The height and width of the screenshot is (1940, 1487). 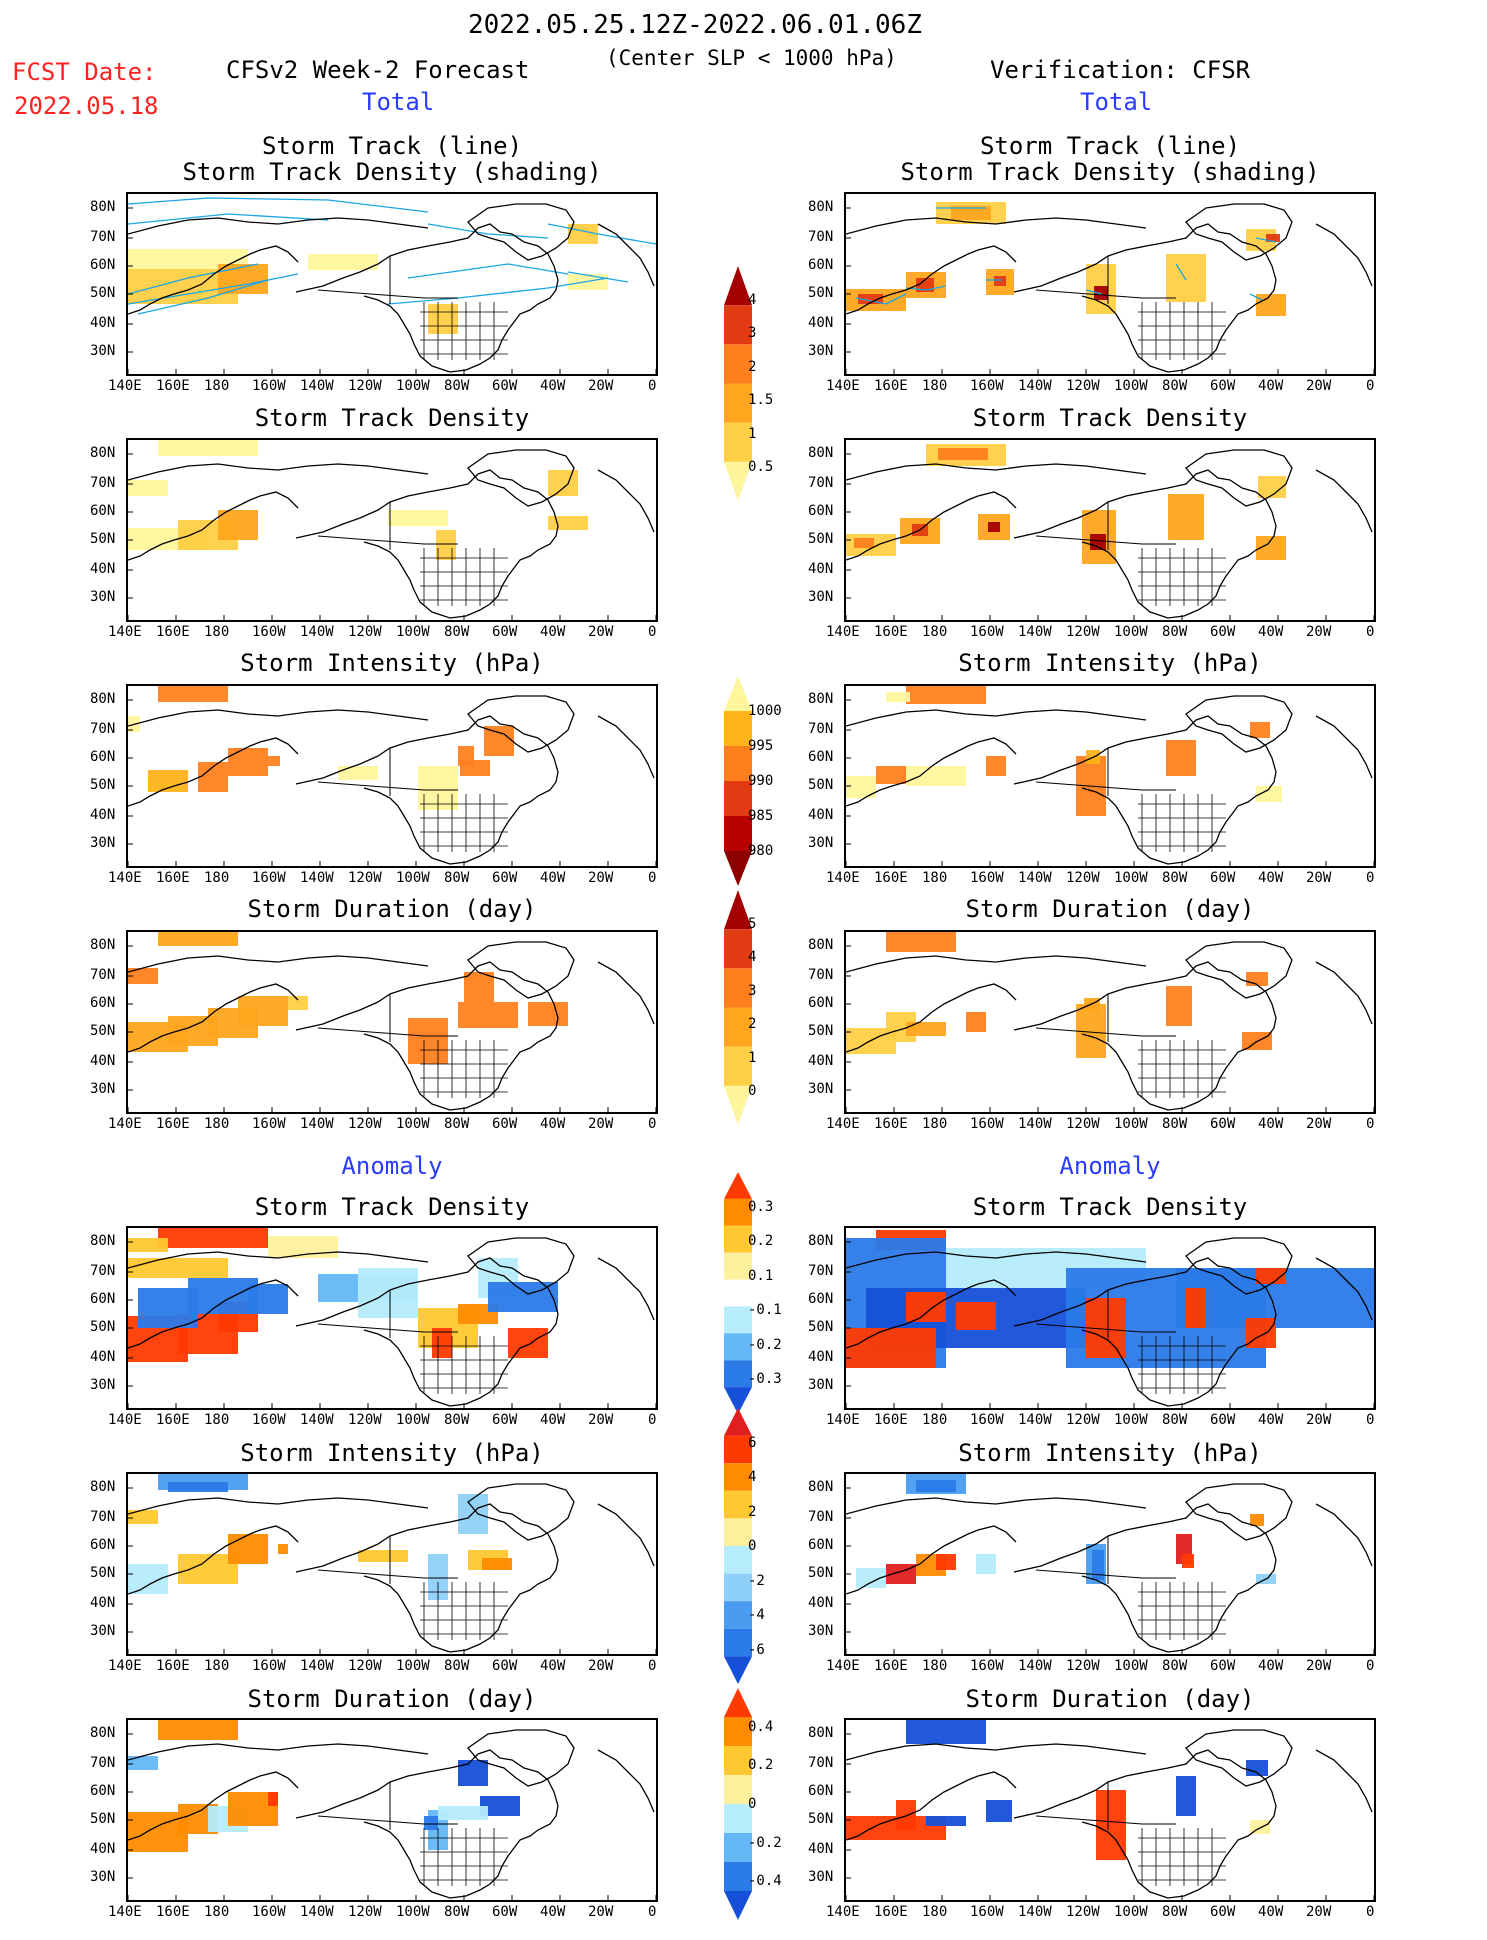 I want to click on lon-tick-label: 160W, so click(x=987, y=386).